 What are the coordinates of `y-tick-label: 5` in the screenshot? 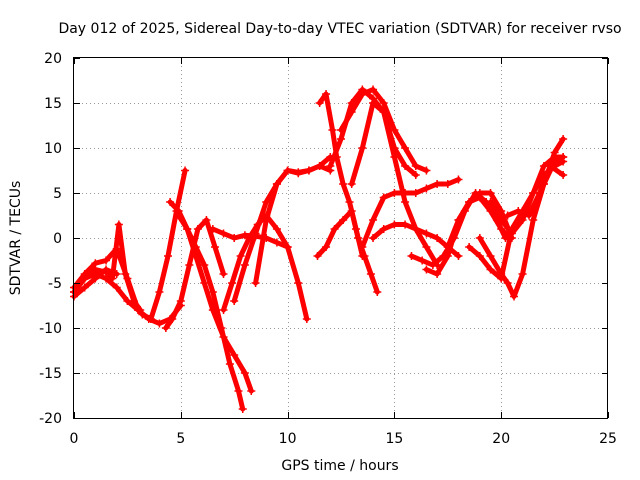 It's located at (57, 194).